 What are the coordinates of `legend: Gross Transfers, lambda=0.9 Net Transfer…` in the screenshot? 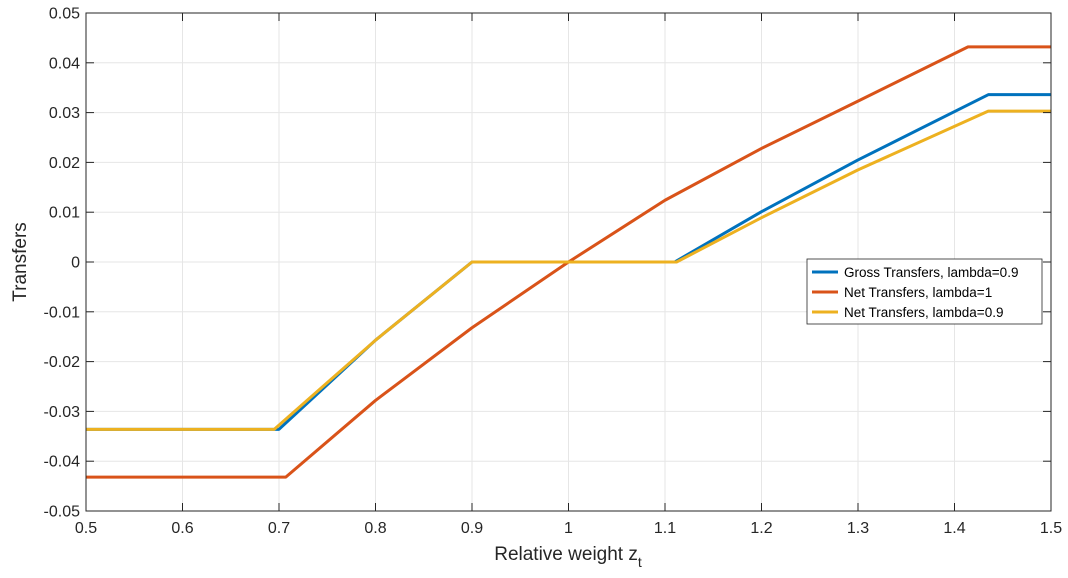 It's located at (924, 291).